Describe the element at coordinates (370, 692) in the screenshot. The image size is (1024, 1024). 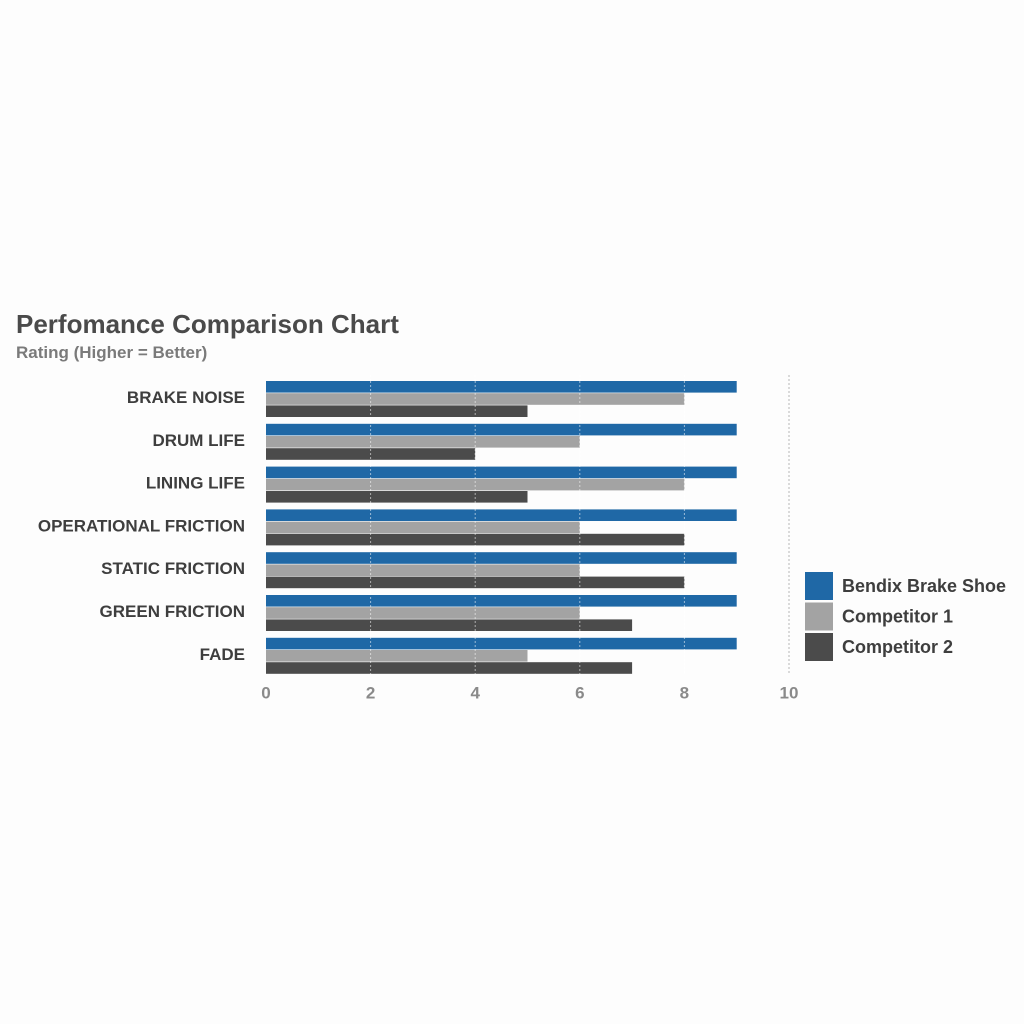
I see `x-tick-label: 2` at that location.